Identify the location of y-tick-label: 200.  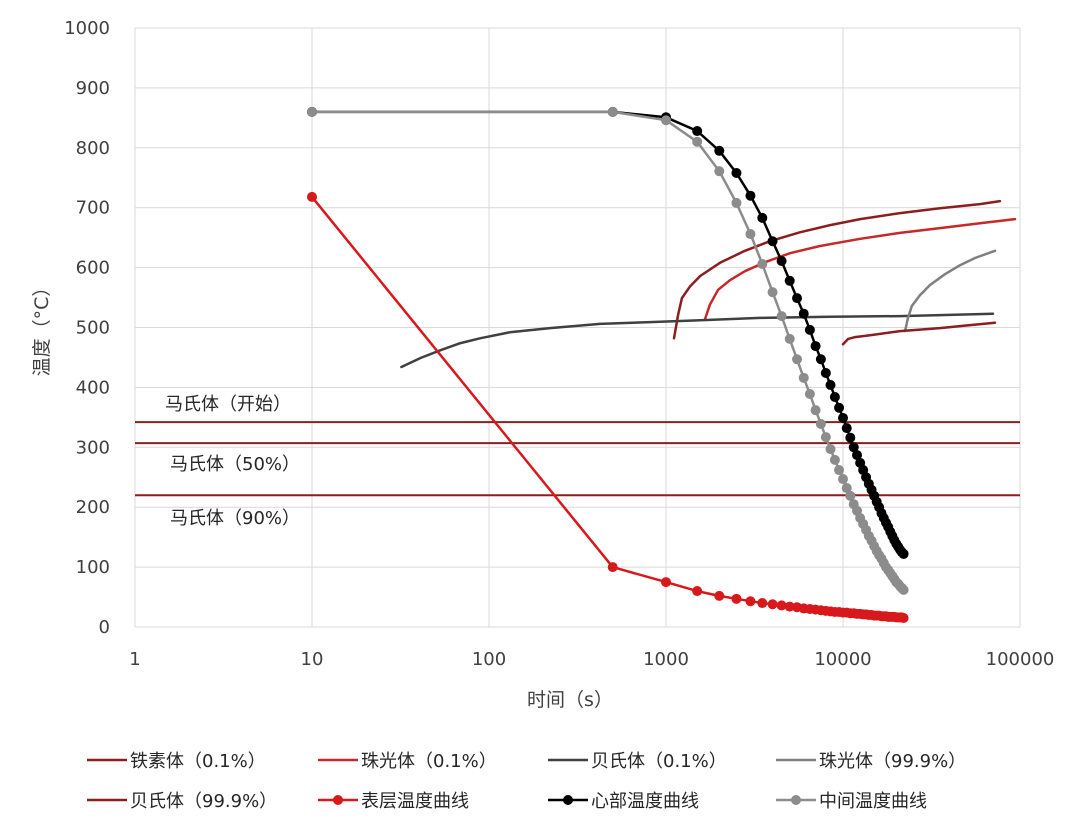
(93, 507).